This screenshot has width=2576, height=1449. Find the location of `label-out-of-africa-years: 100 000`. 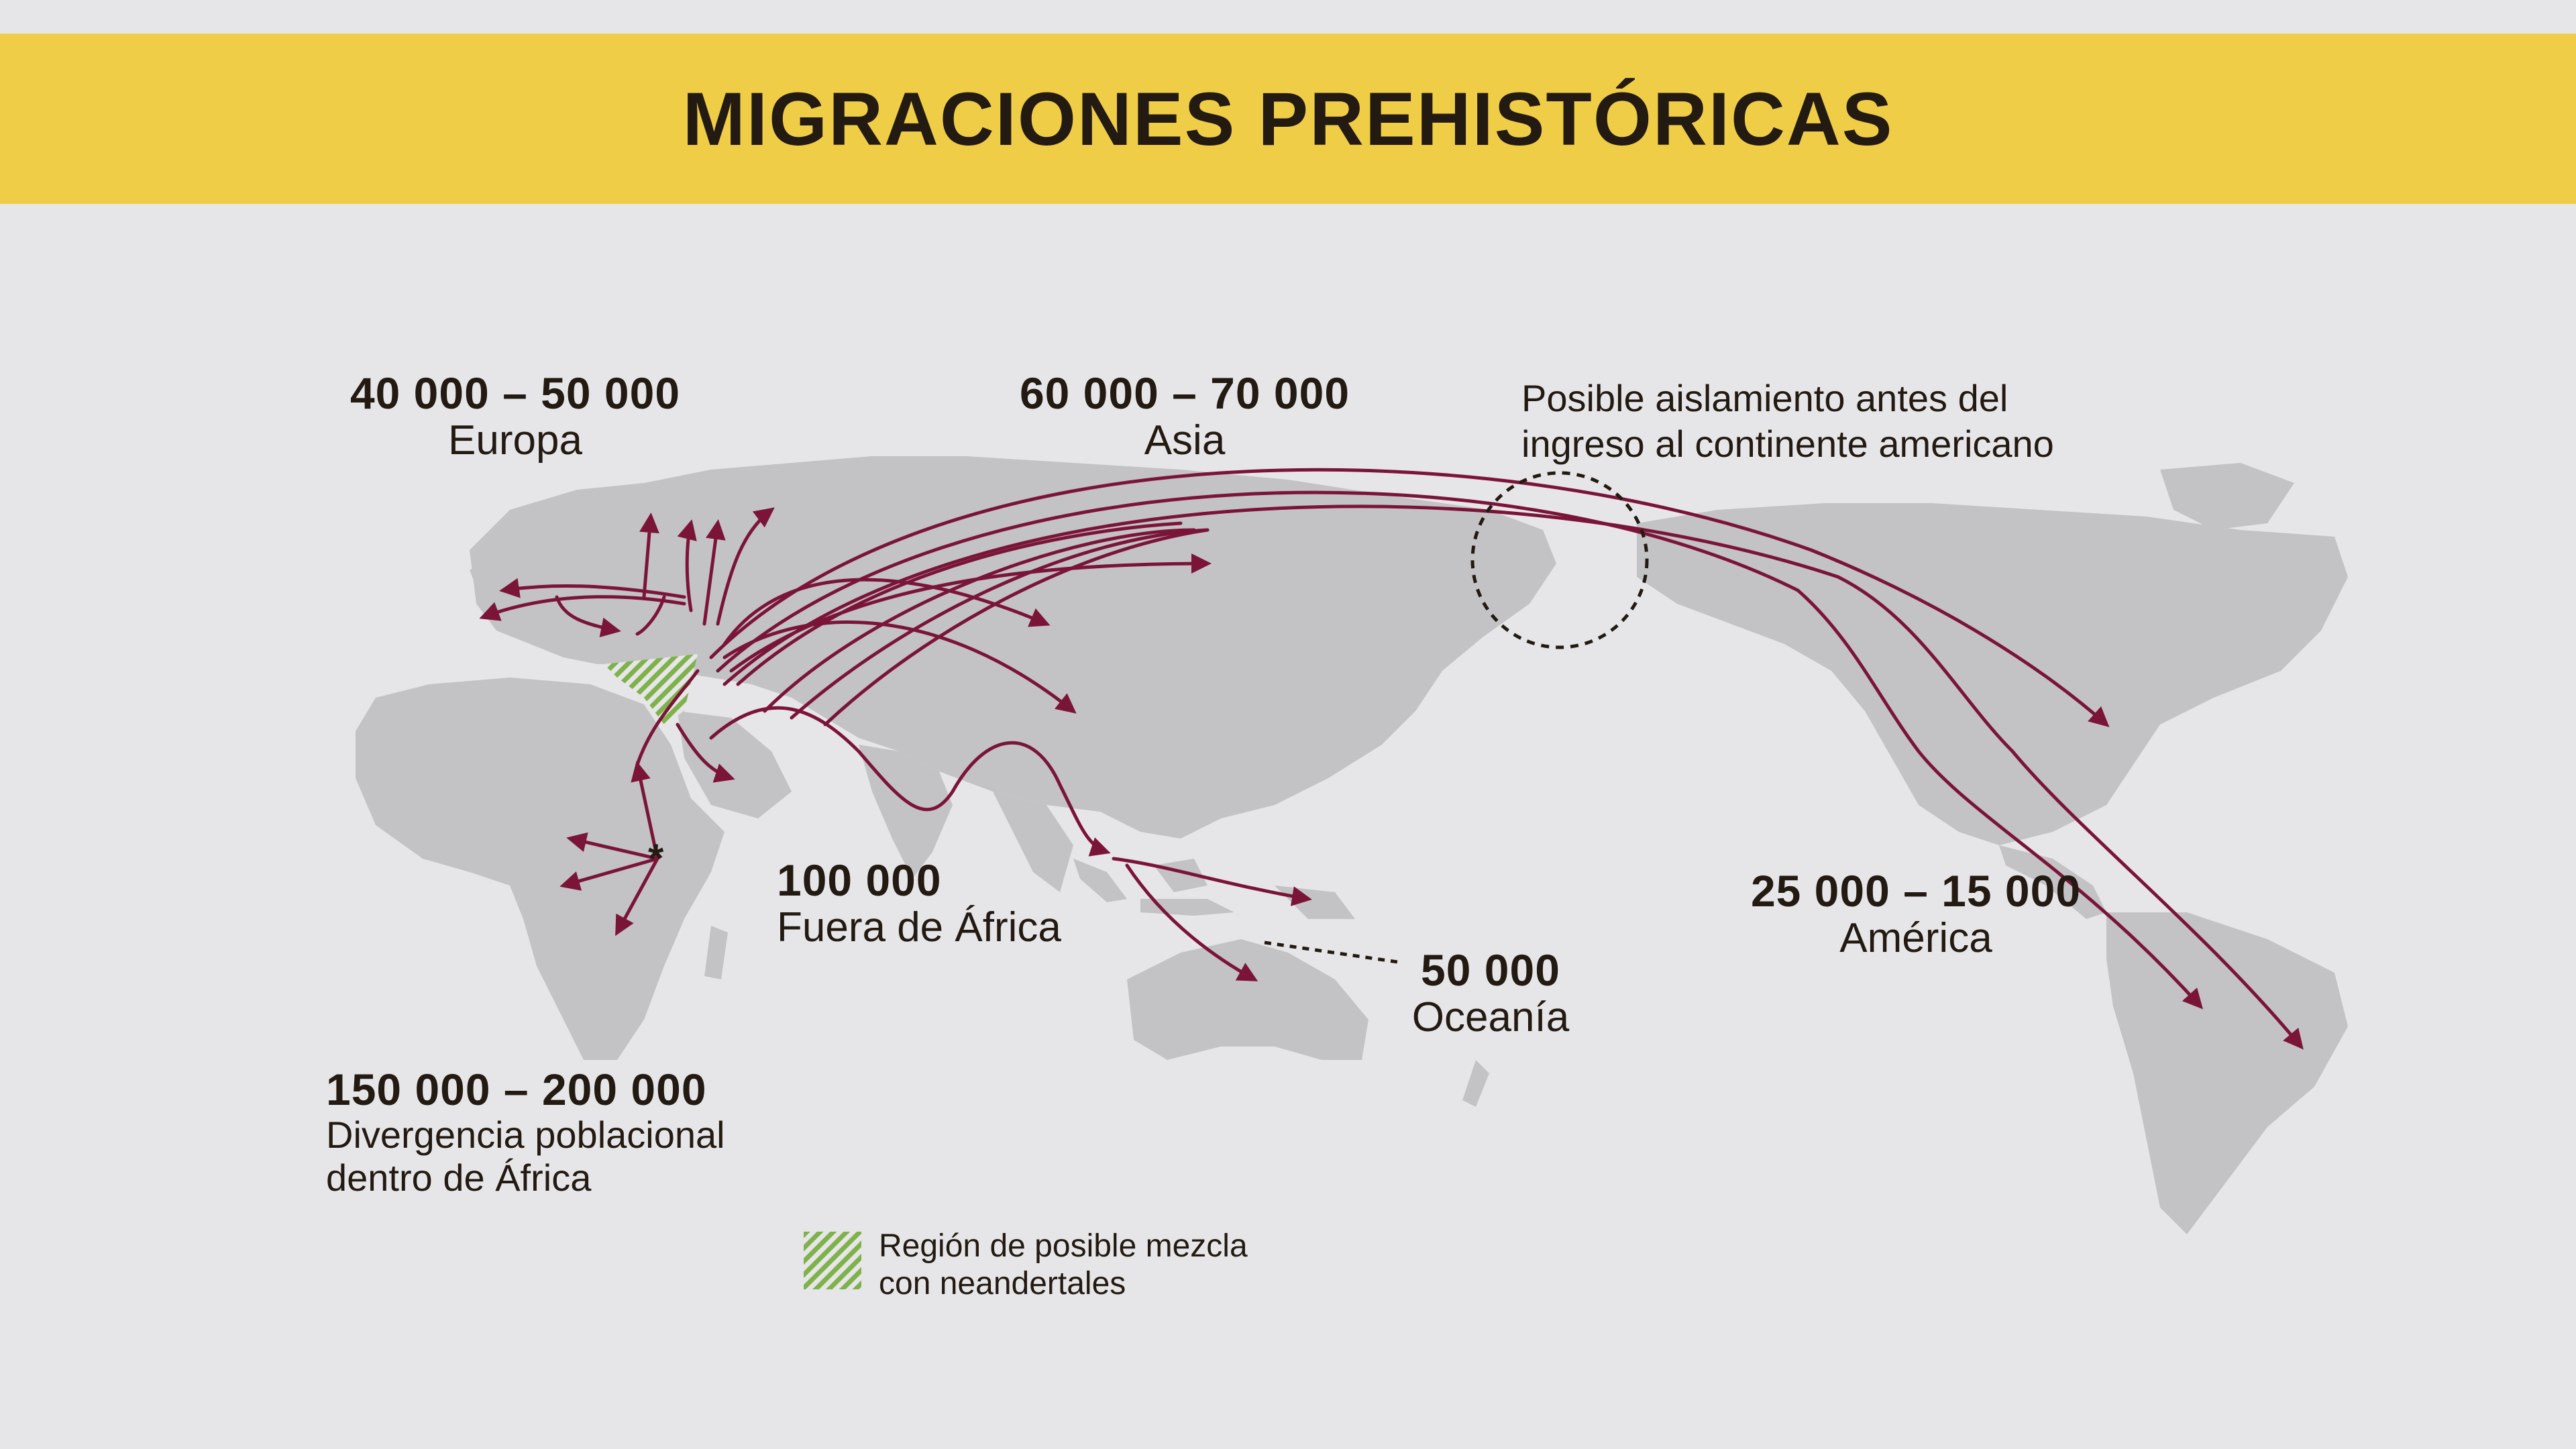

label-out-of-africa-years: 100 000 is located at coordinates (859, 880).